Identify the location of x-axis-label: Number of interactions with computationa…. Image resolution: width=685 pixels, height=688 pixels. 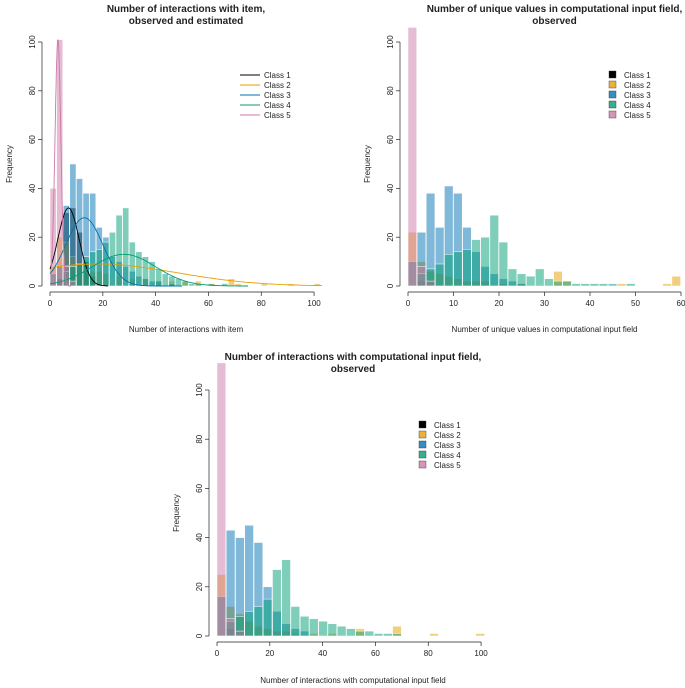
(352, 680).